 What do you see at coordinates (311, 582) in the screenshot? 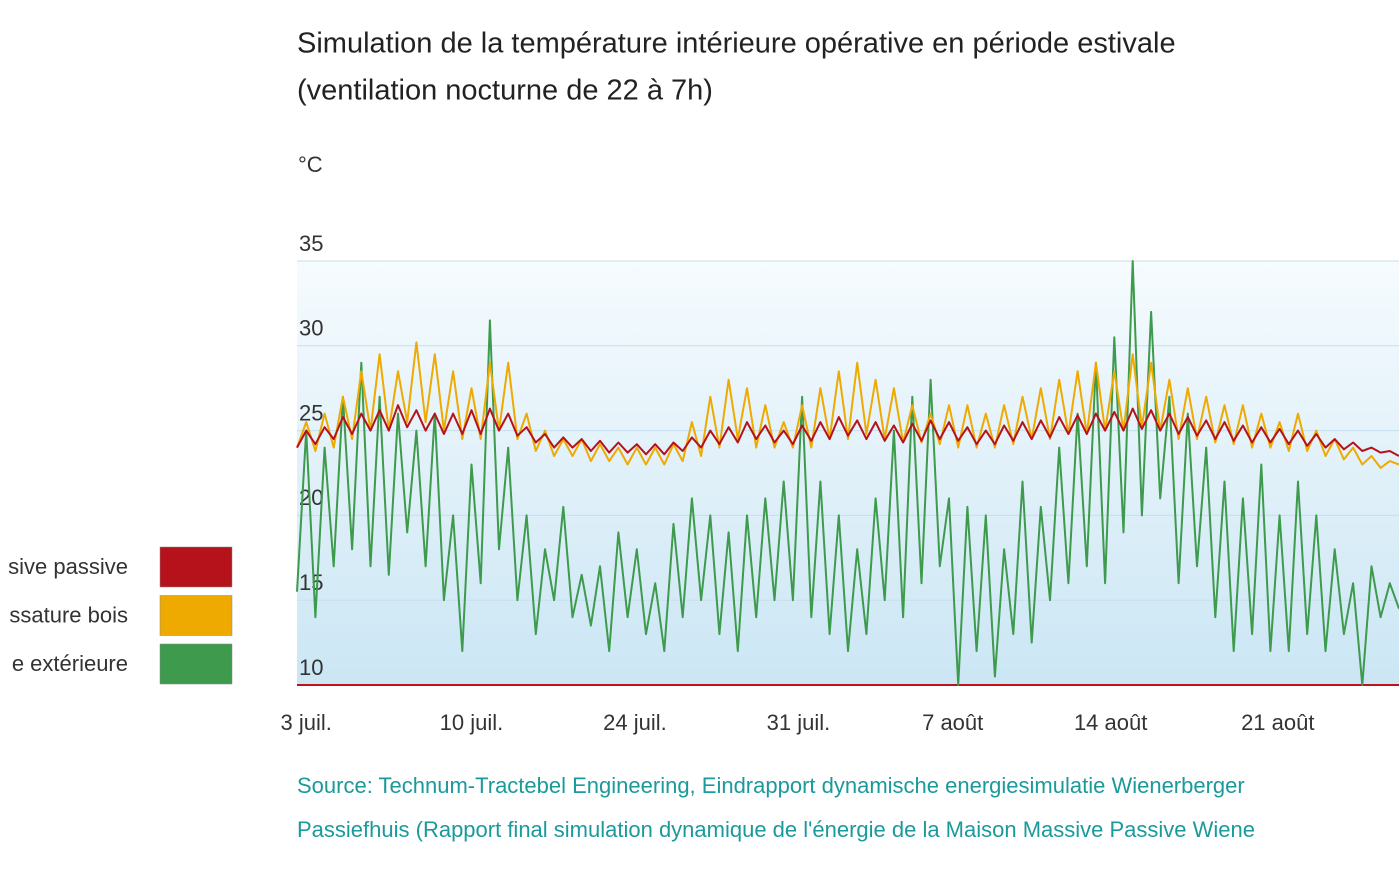
I see `y-tick-label: 15` at bounding box center [311, 582].